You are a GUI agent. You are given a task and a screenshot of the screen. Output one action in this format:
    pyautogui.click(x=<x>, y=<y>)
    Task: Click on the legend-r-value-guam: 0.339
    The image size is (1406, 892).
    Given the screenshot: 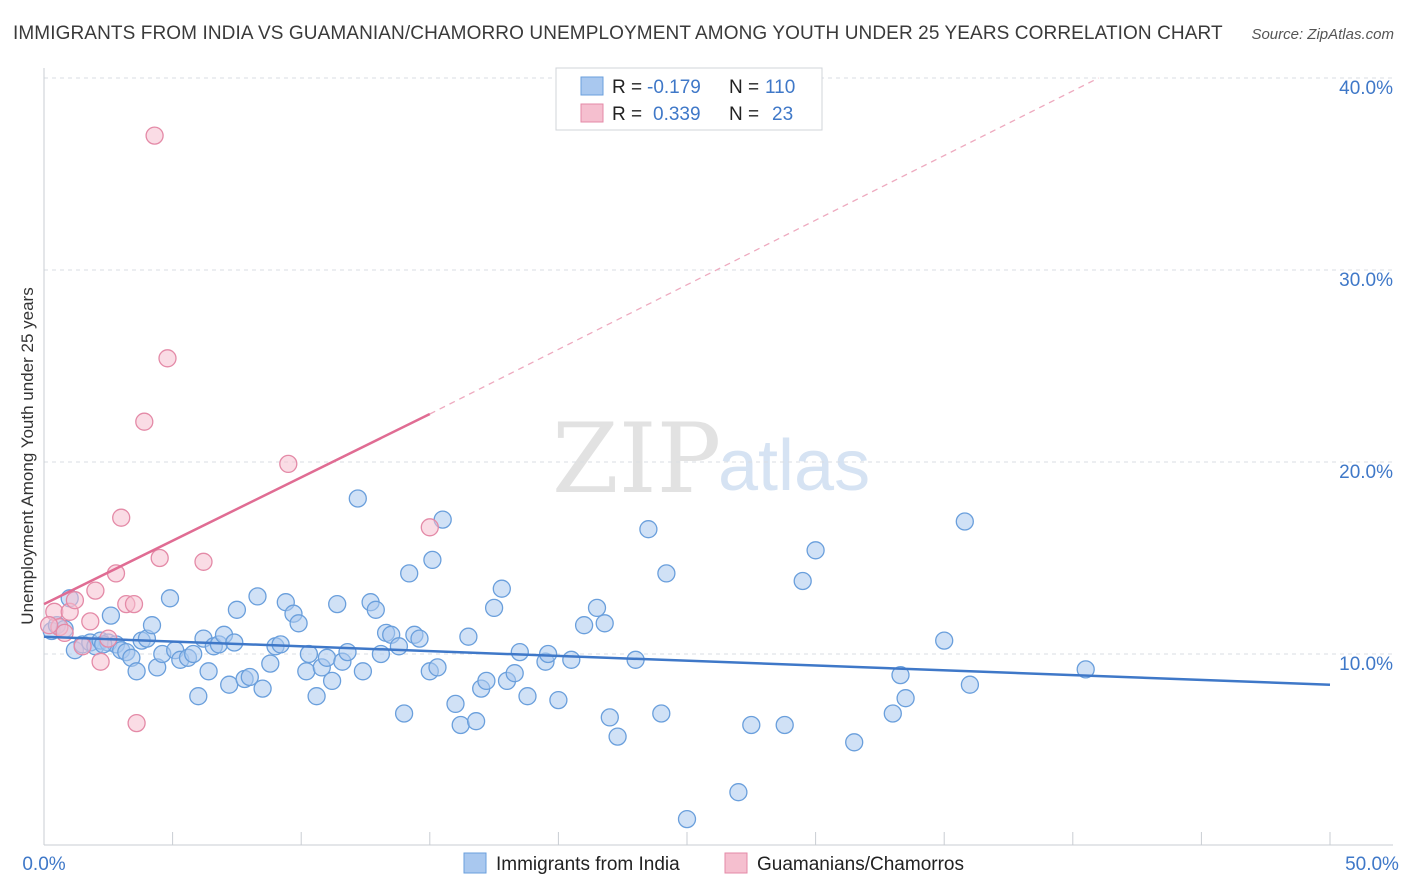 What is the action you would take?
    pyautogui.click(x=677, y=114)
    